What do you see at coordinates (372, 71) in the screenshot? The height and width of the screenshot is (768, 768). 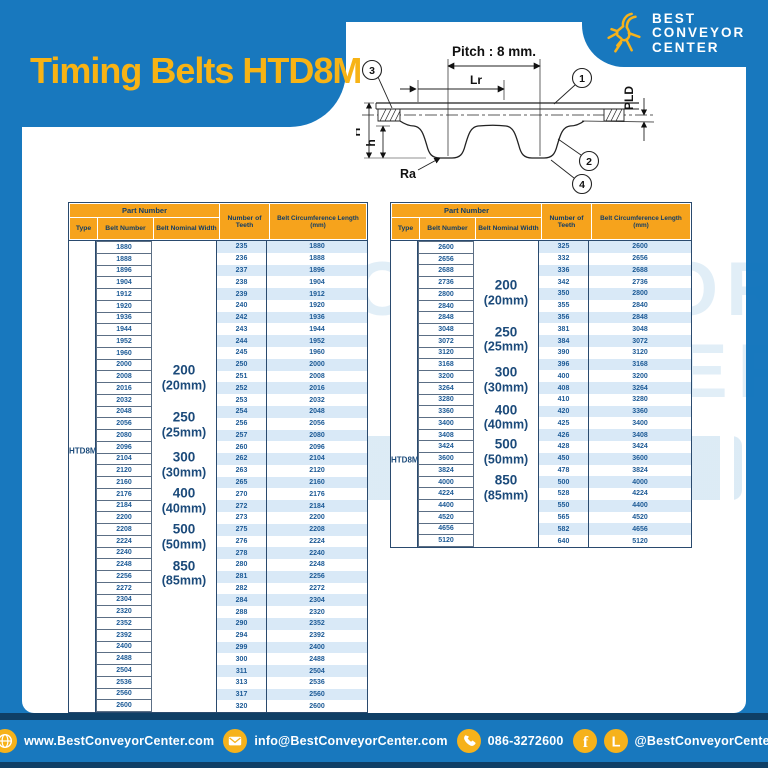 I see `callout-3: 3` at bounding box center [372, 71].